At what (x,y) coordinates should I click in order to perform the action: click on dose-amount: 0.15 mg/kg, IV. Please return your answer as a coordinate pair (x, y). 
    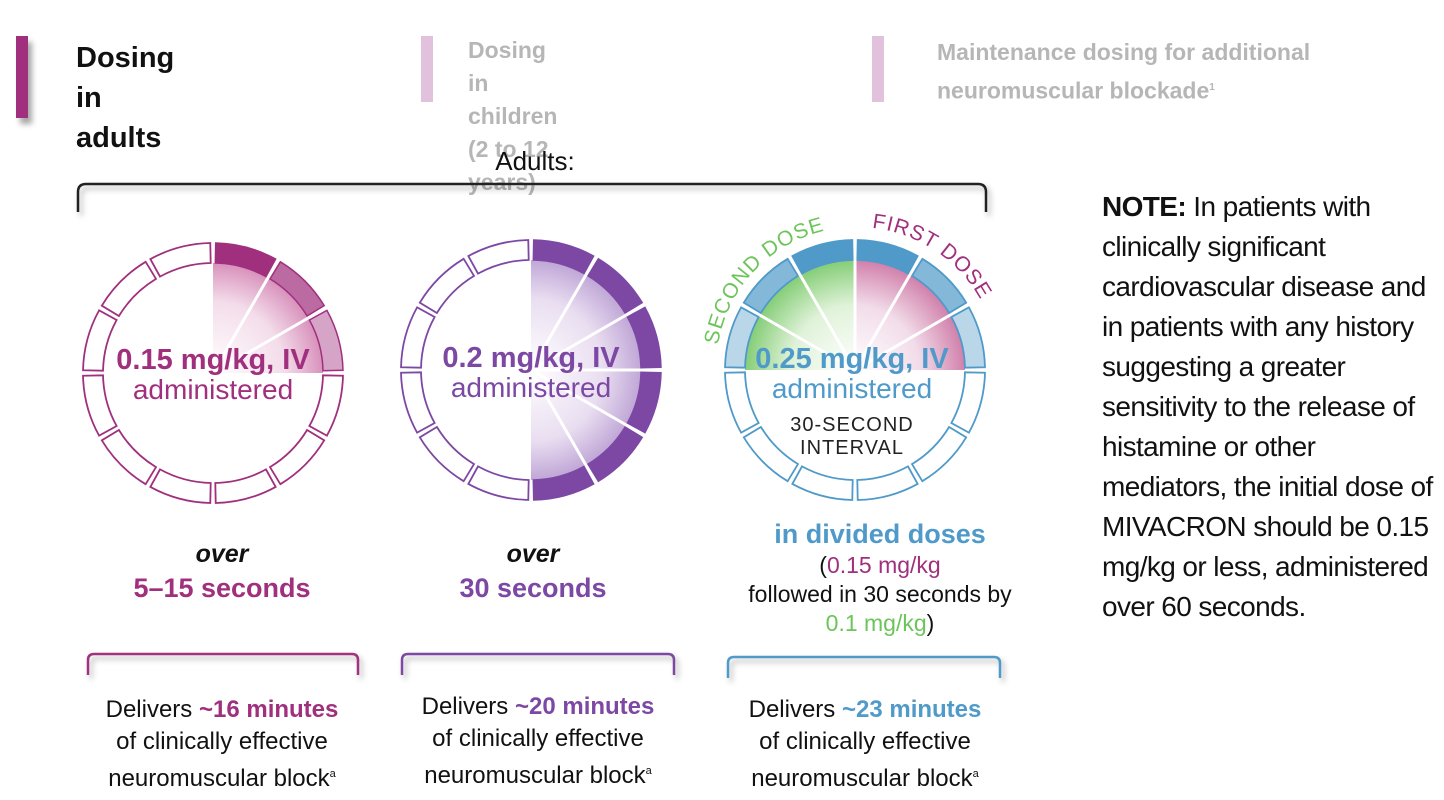
    Looking at the image, I should click on (213, 360).